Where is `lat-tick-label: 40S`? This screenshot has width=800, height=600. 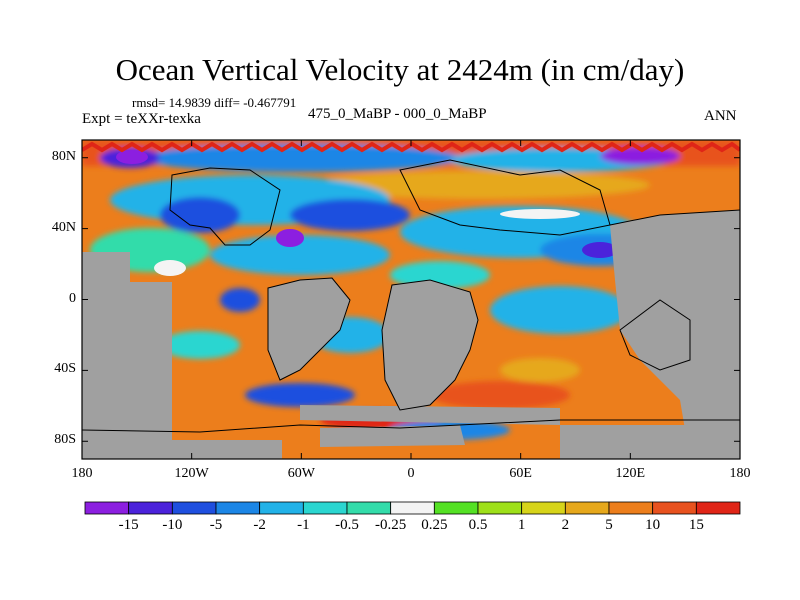 lat-tick-label: 40S is located at coordinates (65, 369).